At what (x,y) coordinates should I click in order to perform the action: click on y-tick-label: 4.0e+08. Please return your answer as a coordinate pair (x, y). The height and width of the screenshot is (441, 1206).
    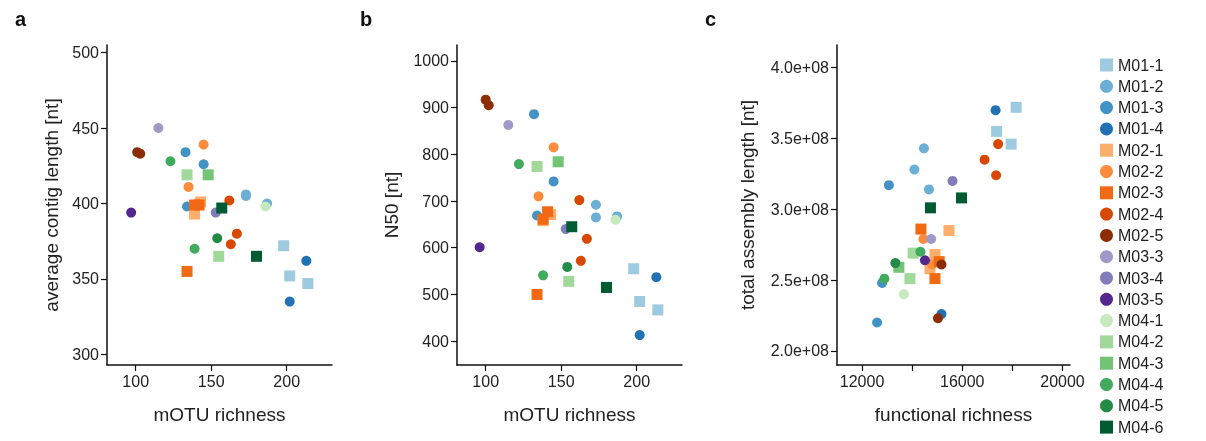
    Looking at the image, I should click on (800, 68).